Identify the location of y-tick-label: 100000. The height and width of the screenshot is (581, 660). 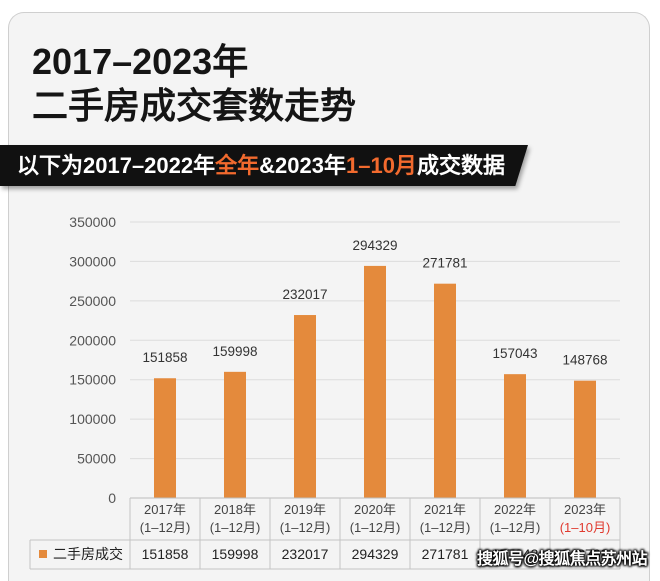
(92, 419).